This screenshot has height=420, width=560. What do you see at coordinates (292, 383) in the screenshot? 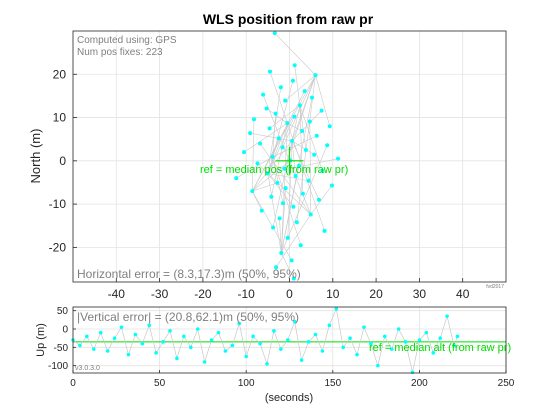
I see `bottom-x-tick-labels: 0 50 100 150 200 250` at bounding box center [292, 383].